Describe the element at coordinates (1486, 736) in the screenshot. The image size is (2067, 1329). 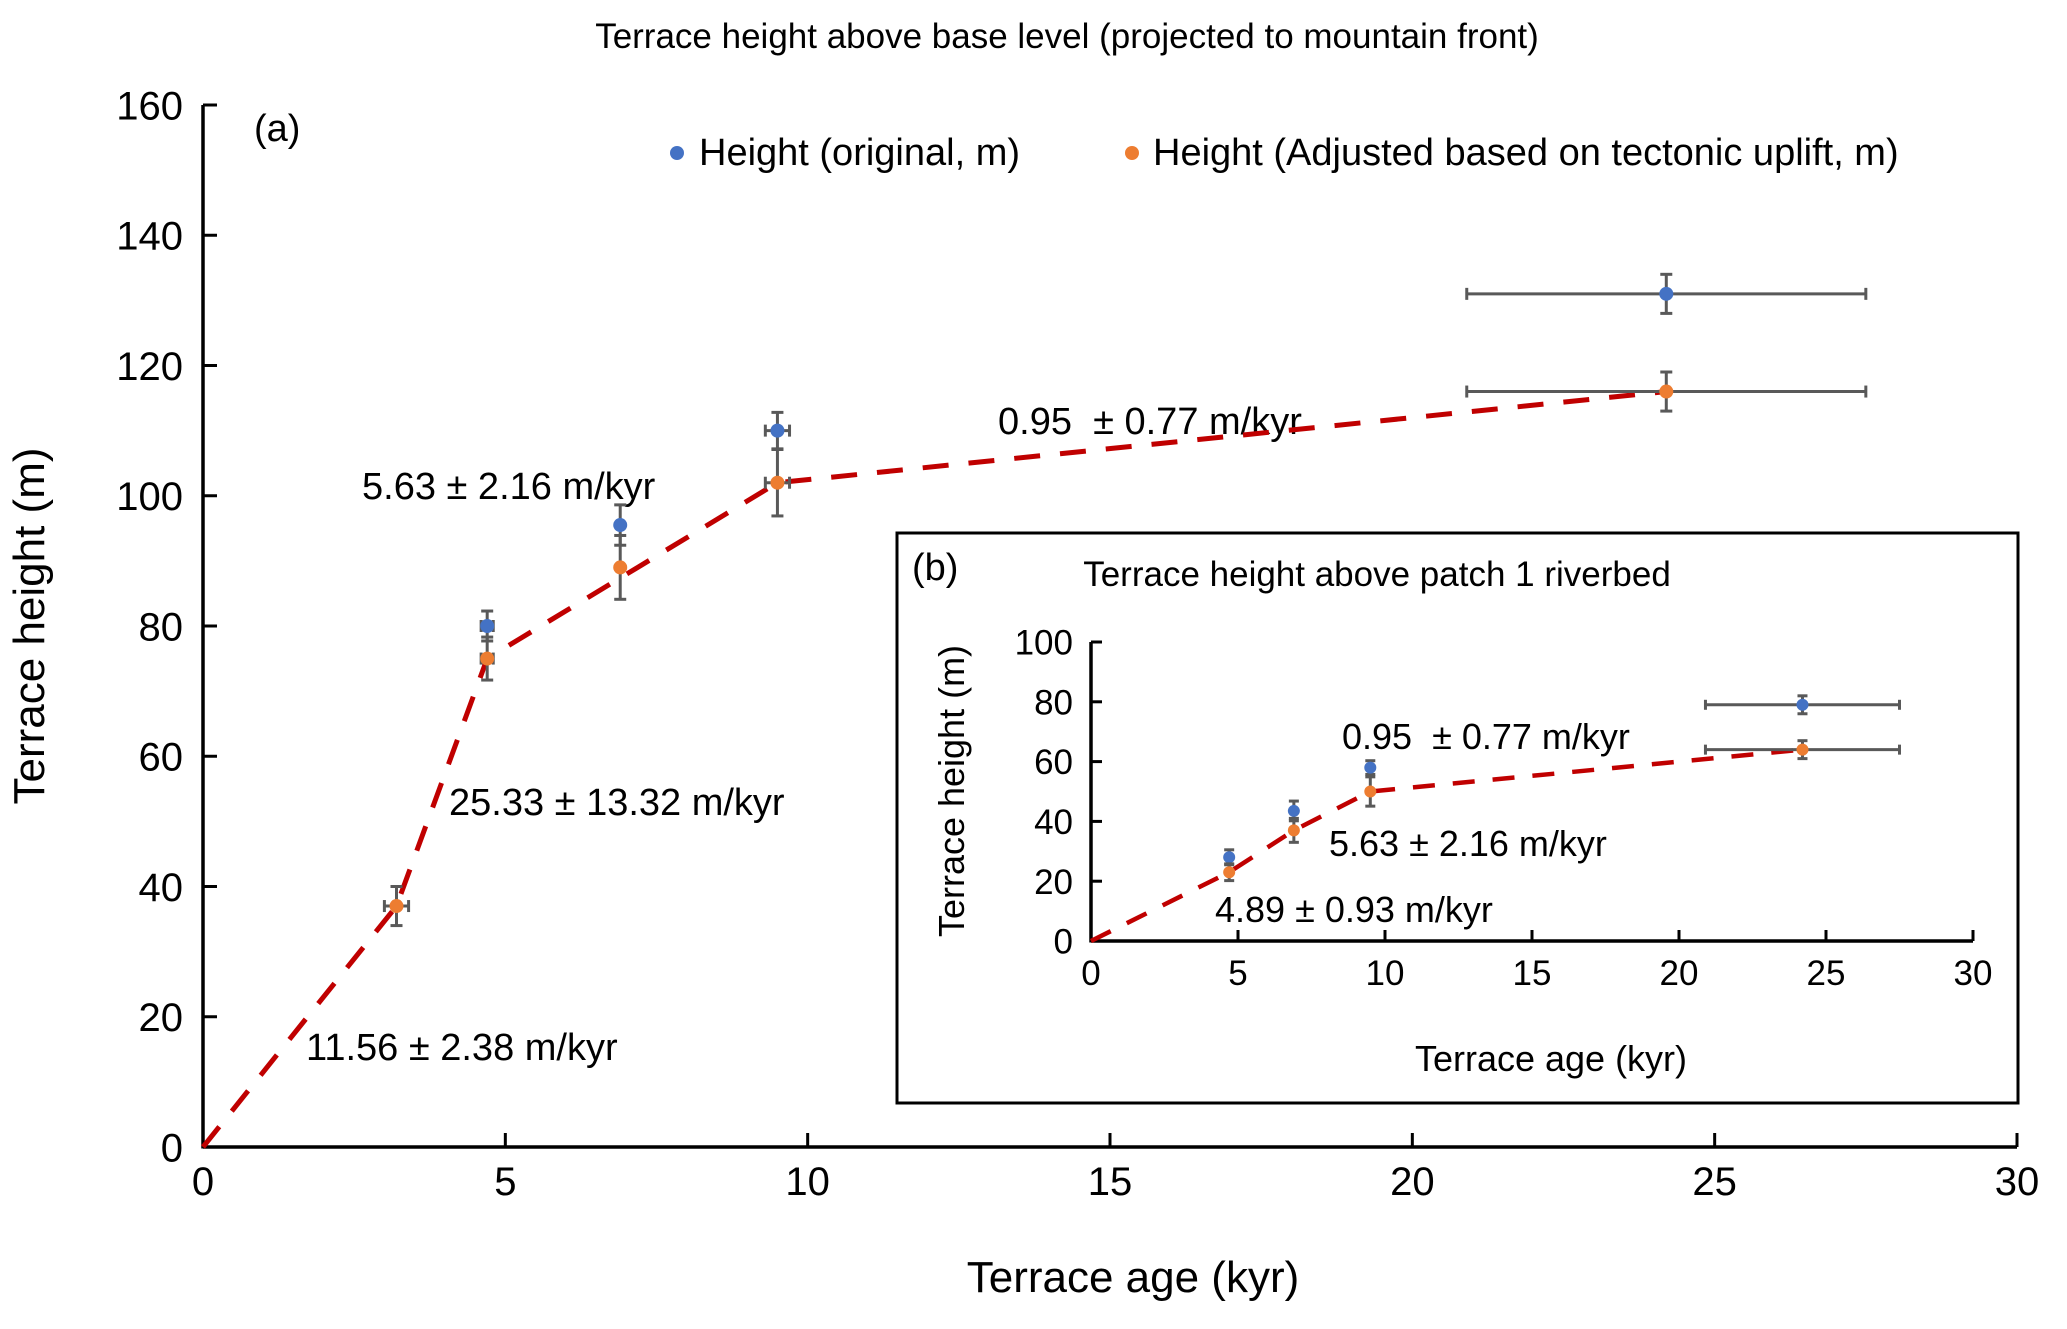
I see `rate-annotation-b-0: 0.95 ± 0.77 m/kyr` at that location.